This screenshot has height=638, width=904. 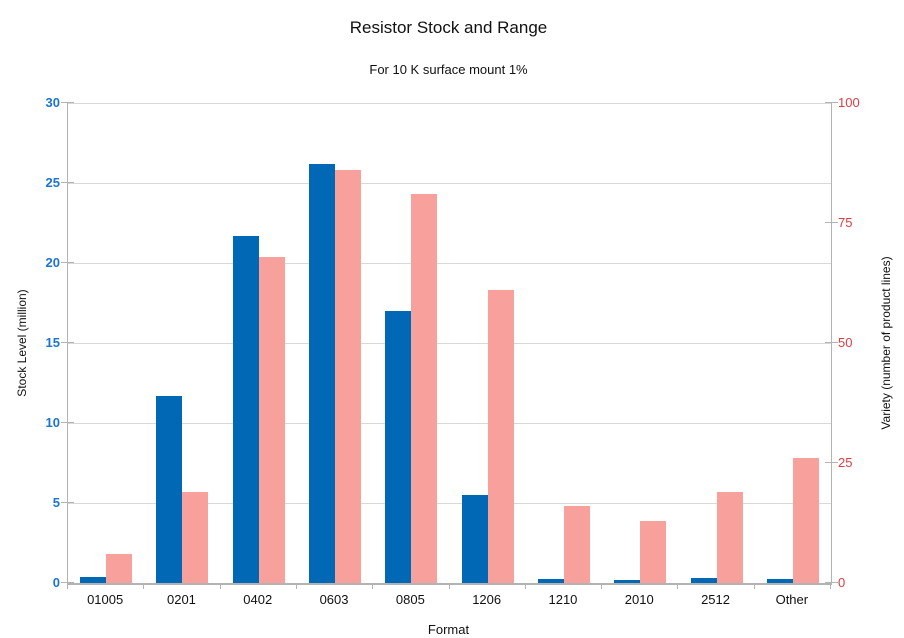 What do you see at coordinates (334, 599) in the screenshot?
I see `x-tick-label-0603: 0603` at bounding box center [334, 599].